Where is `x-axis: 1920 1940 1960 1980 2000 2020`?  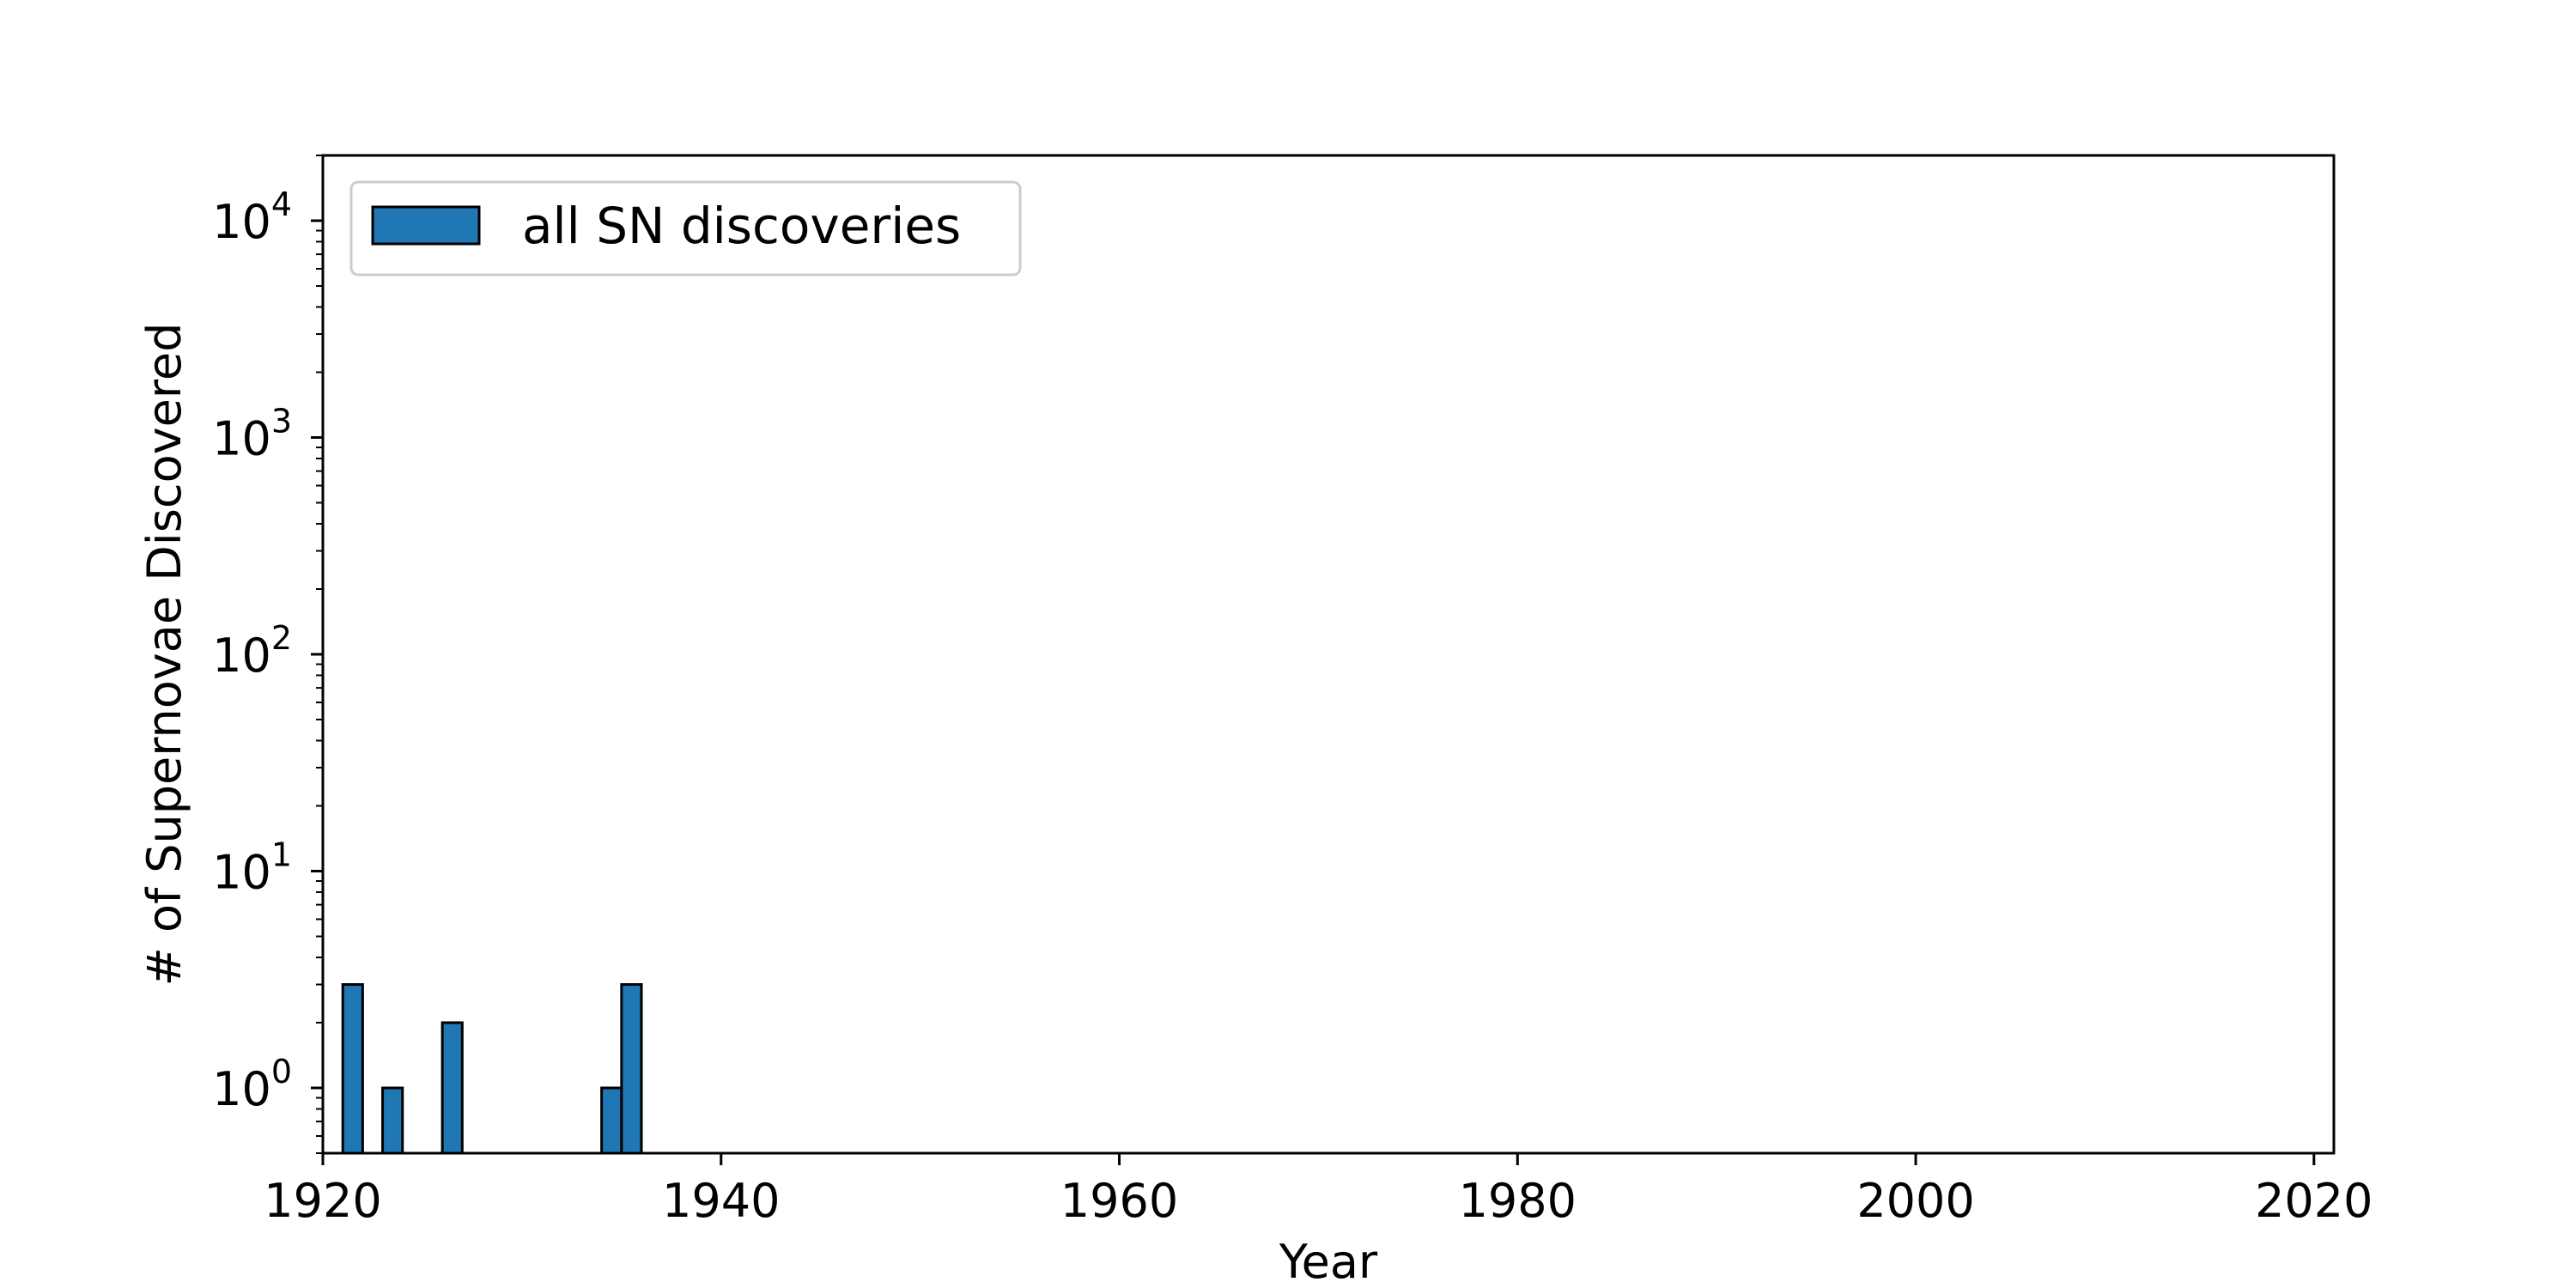
x-axis: 1920 1940 1960 1980 2000 2020 is located at coordinates (1319, 1191).